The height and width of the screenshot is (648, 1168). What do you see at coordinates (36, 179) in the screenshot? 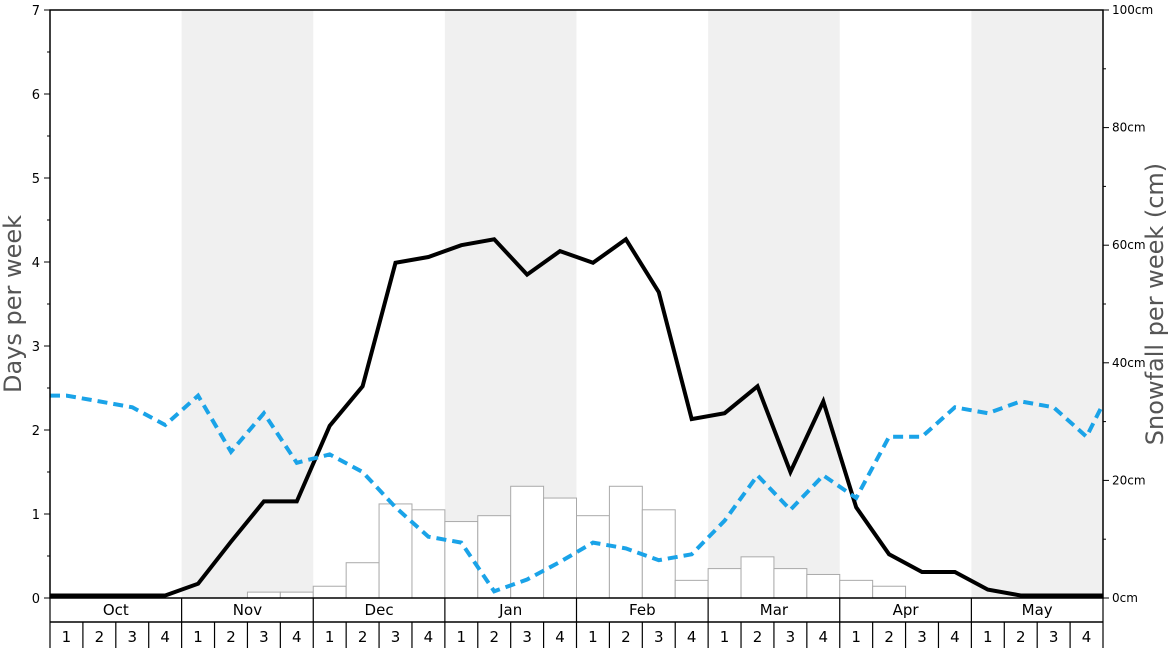
I see `left-tick-label: 5` at bounding box center [36, 179].